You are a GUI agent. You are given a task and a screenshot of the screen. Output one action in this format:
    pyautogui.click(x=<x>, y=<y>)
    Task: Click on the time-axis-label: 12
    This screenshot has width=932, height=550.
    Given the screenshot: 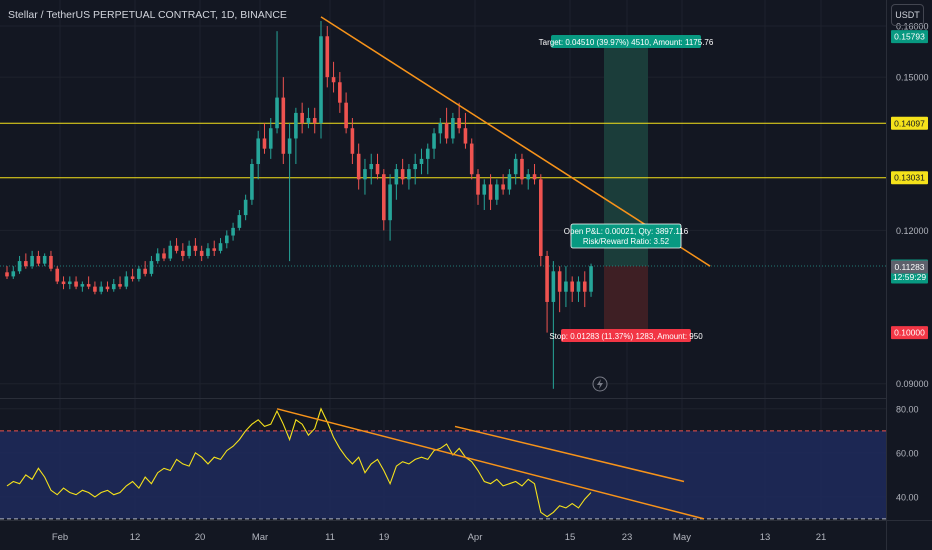 What is the action you would take?
    pyautogui.click(x=135, y=537)
    